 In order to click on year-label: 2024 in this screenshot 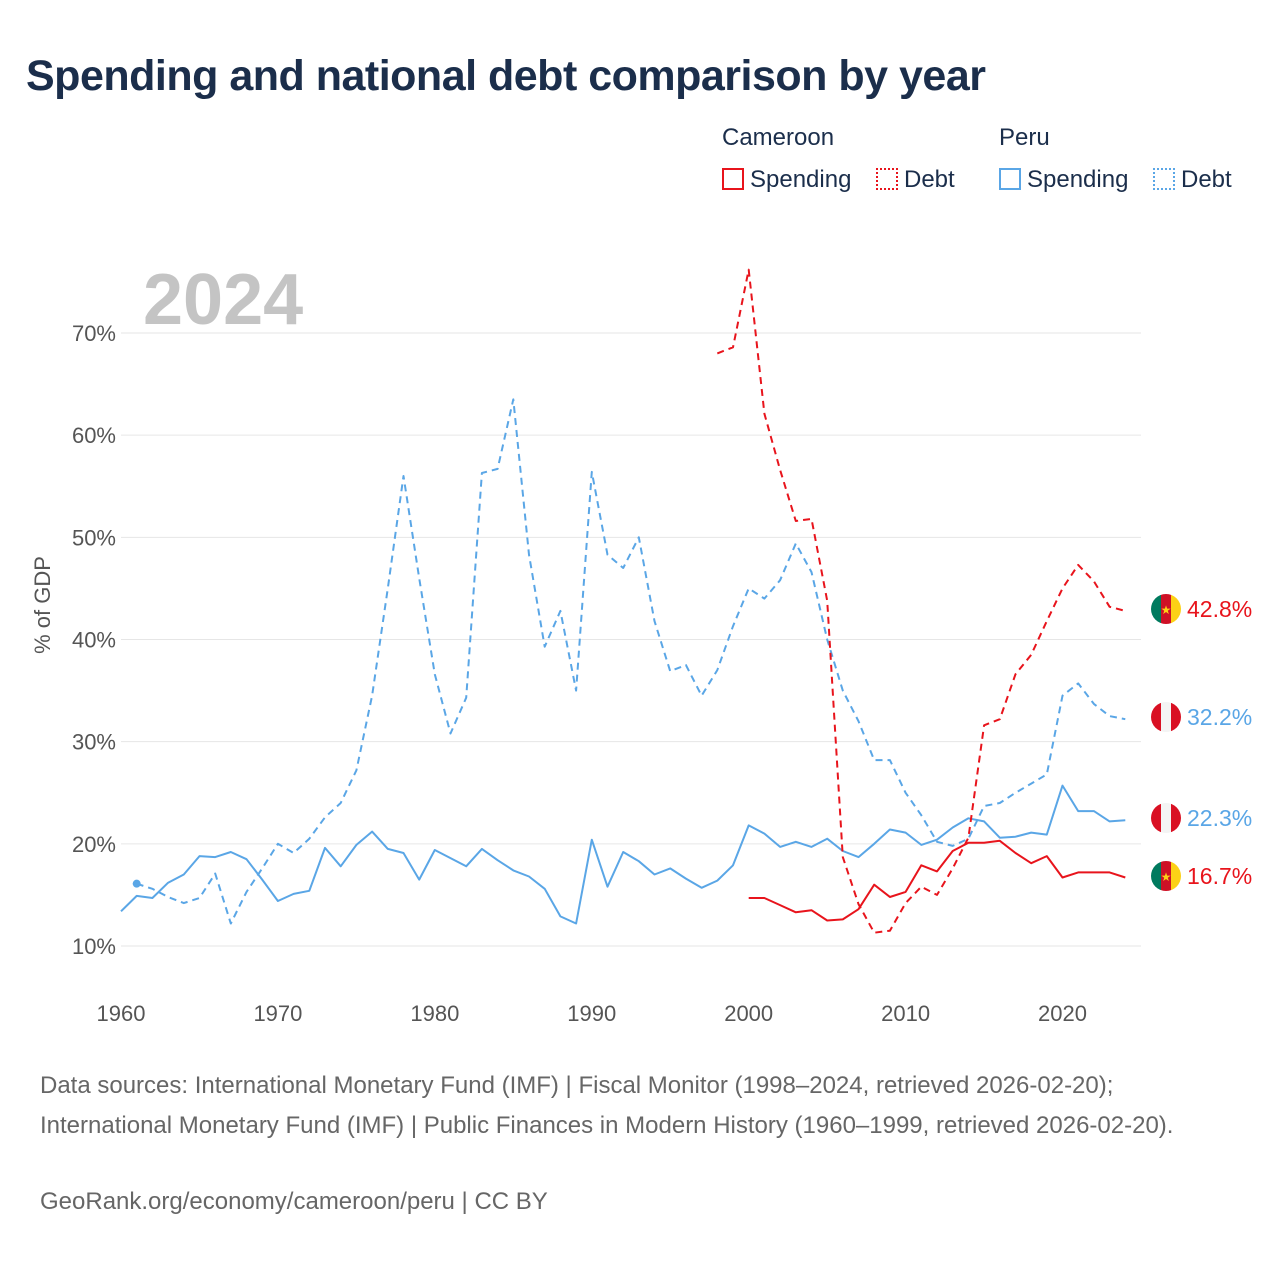, I will do `click(223, 300)`.